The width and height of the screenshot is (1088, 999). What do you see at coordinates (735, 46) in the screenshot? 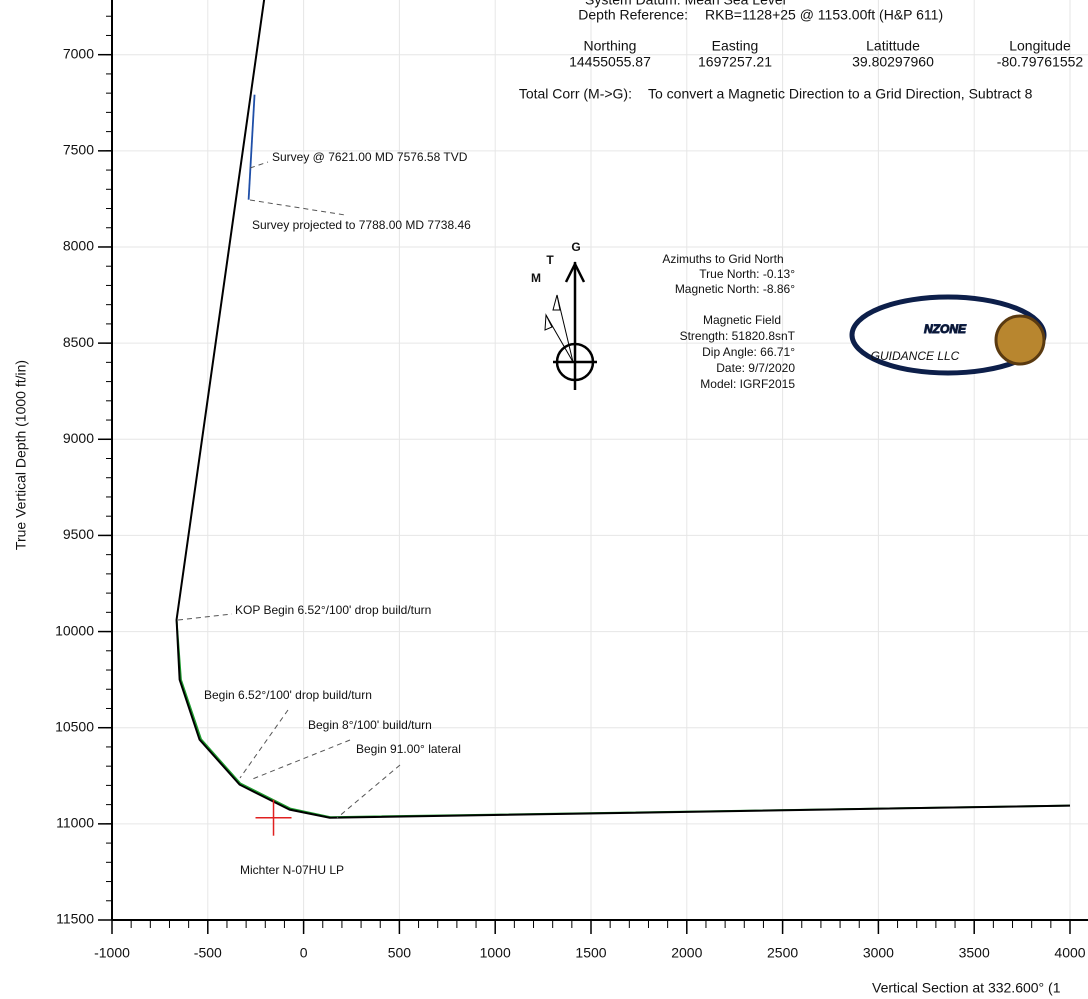
I see `column-name: Easting` at bounding box center [735, 46].